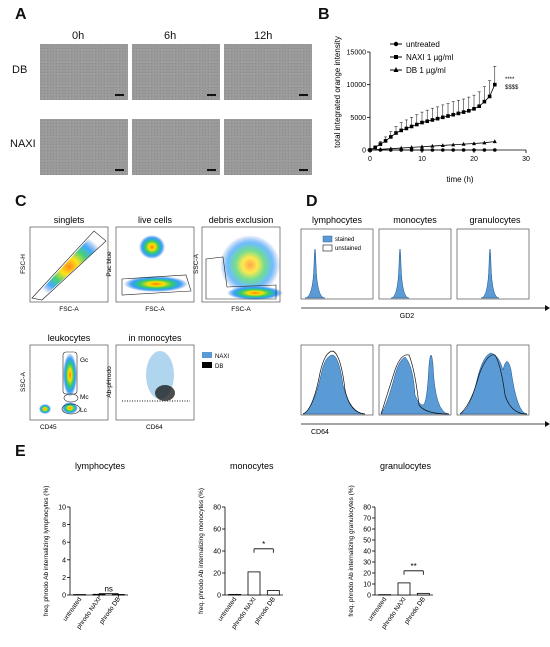 The image size is (550, 647). What do you see at coordinates (207, 365) in the screenshot?
I see `legend-swatch-db` at bounding box center [207, 365].